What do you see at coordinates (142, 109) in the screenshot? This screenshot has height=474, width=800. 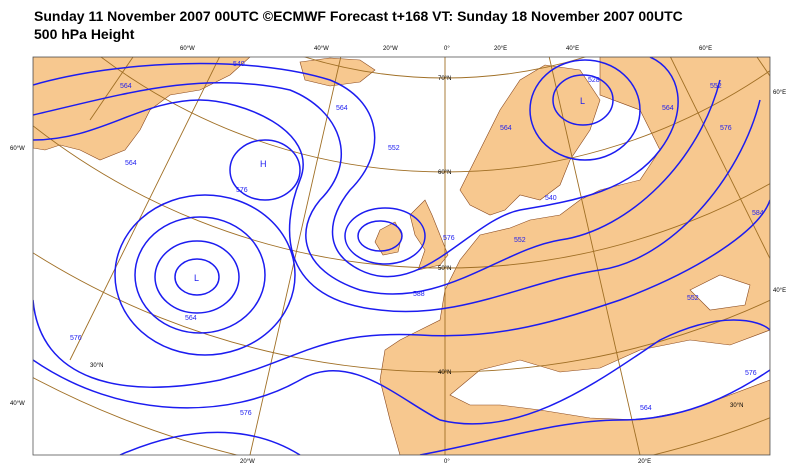 I see `greenland` at bounding box center [142, 109].